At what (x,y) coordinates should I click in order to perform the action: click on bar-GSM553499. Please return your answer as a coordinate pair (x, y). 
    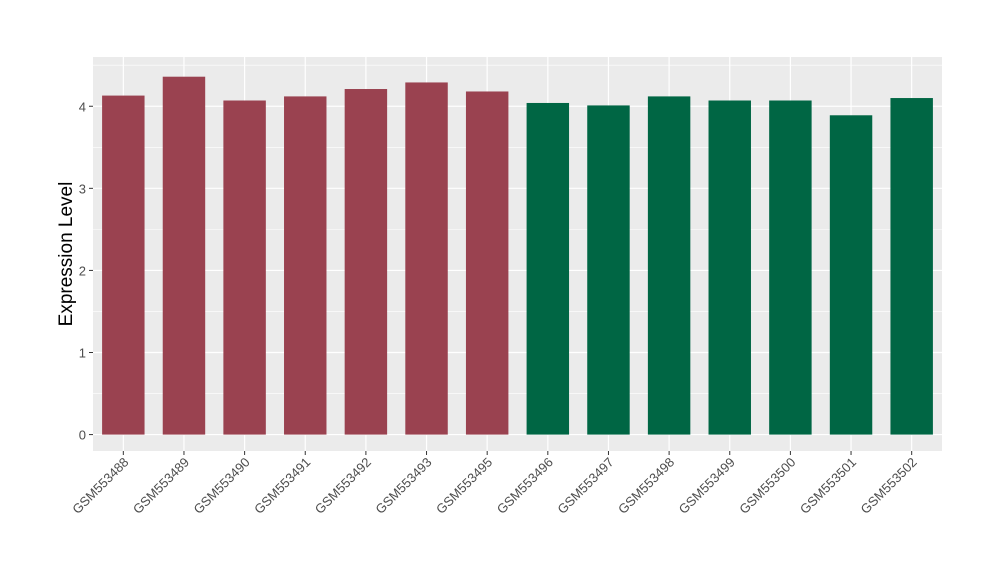
    Looking at the image, I should click on (729, 267).